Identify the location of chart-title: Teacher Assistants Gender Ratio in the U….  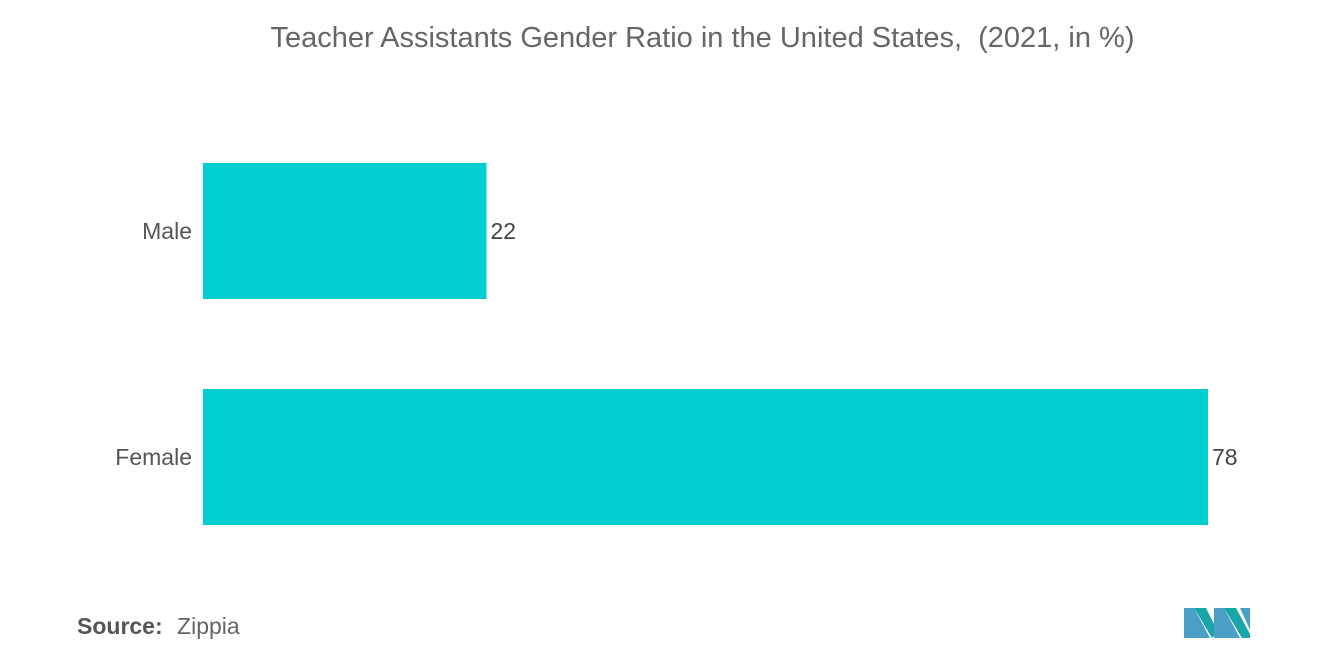
(702, 38).